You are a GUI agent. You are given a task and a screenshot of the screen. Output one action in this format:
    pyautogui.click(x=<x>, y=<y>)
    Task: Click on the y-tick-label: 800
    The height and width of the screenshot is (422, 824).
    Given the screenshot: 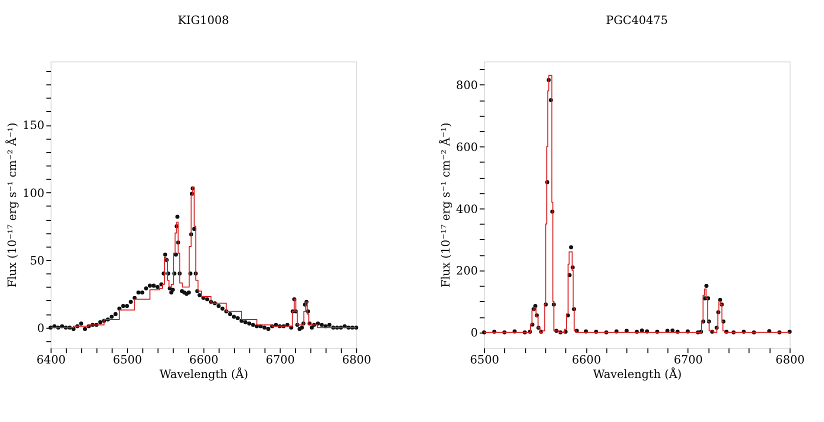 What is the action you would take?
    pyautogui.click(x=467, y=85)
    